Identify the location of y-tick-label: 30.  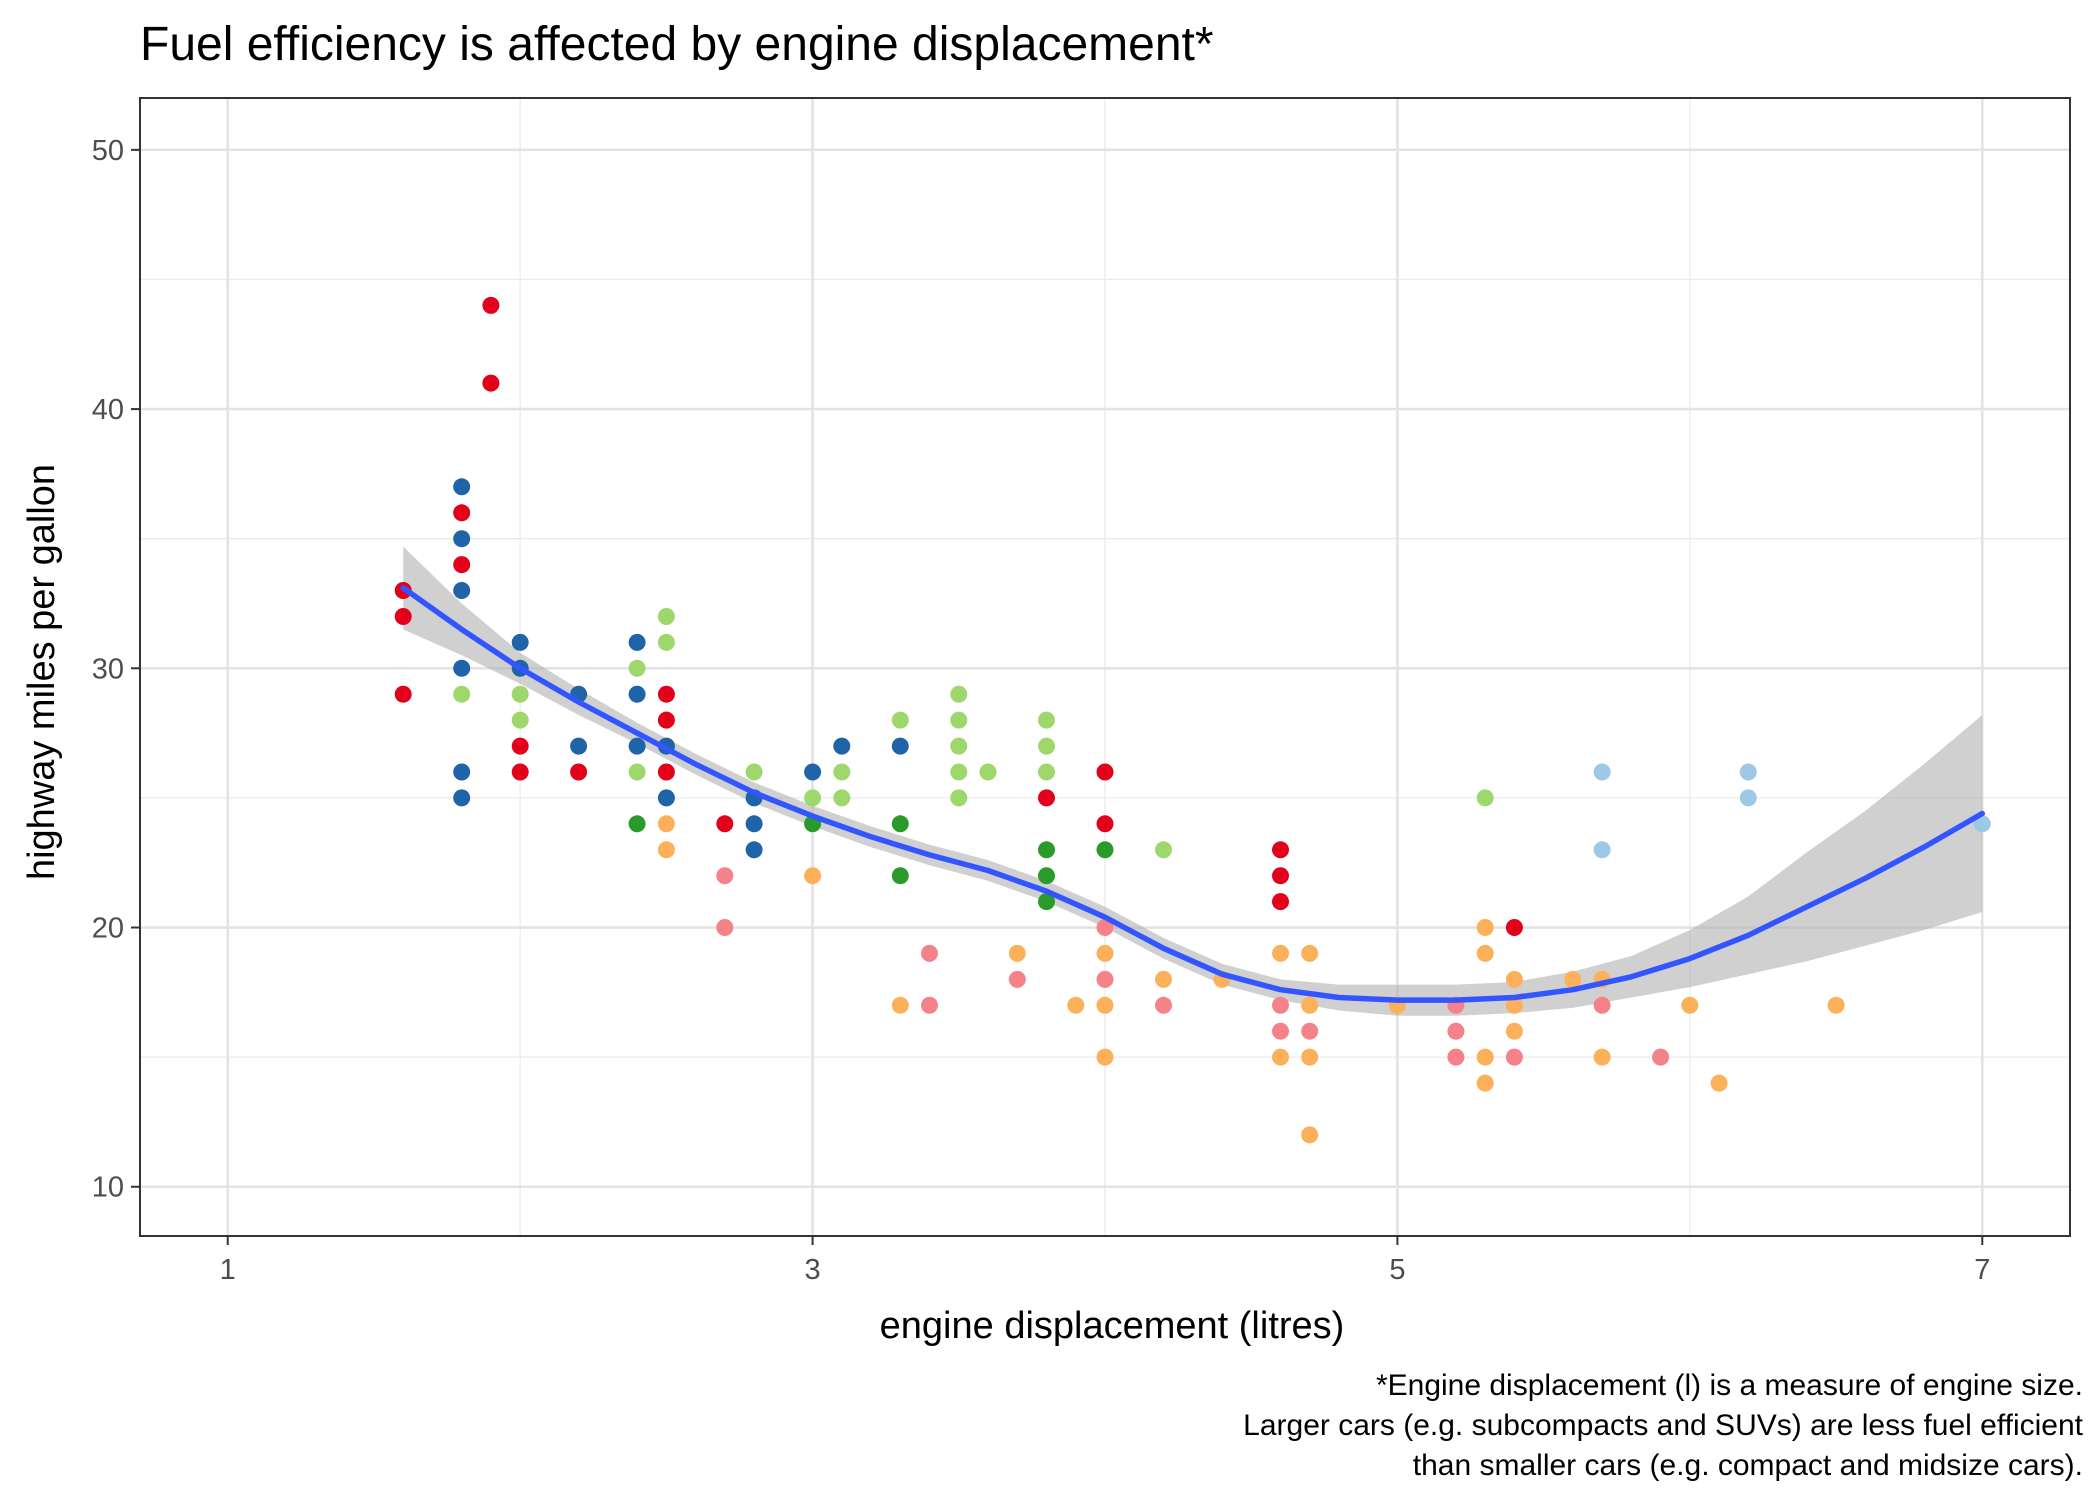
(108, 669).